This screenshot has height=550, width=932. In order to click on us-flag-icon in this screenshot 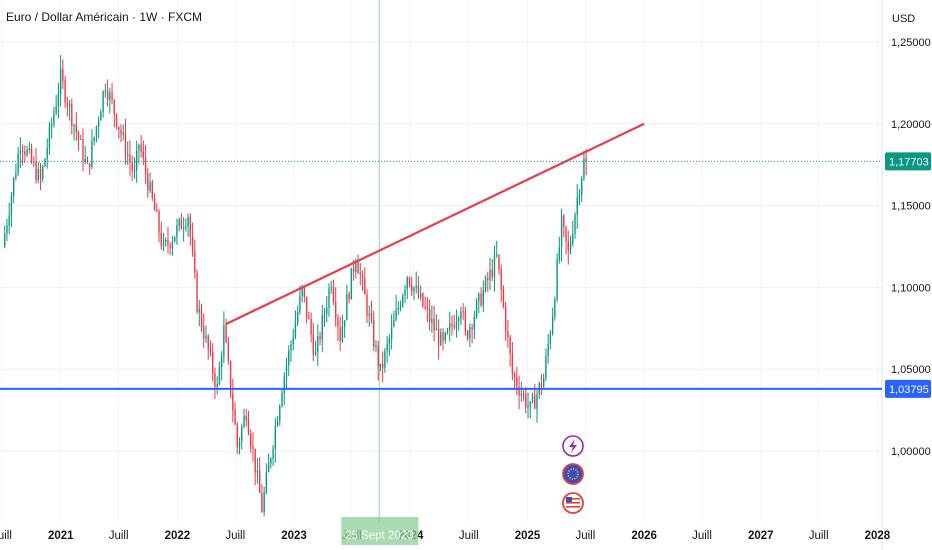, I will do `click(573, 503)`.